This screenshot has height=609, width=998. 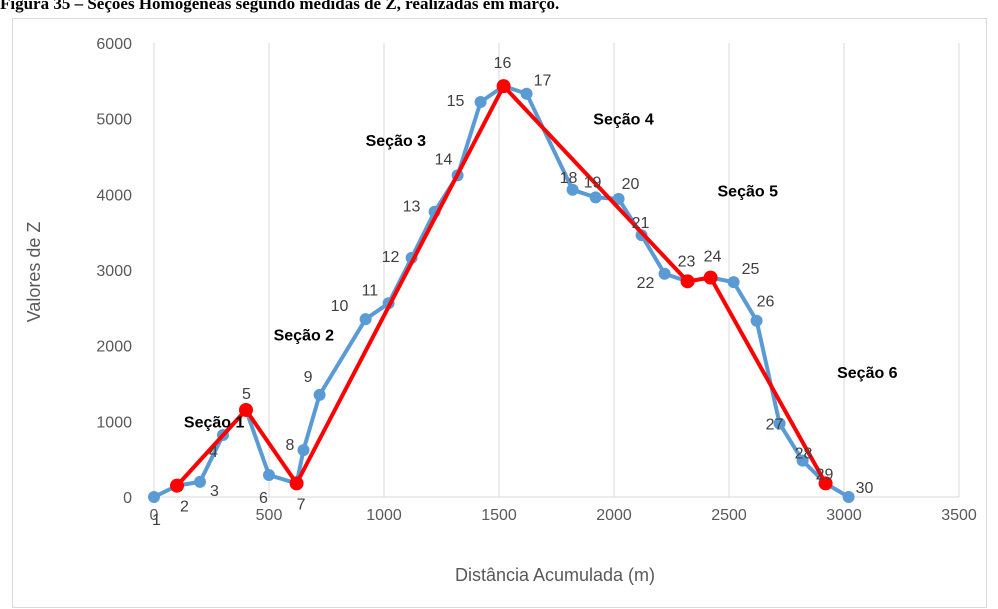 I want to click on point-label: 30, so click(x=865, y=488).